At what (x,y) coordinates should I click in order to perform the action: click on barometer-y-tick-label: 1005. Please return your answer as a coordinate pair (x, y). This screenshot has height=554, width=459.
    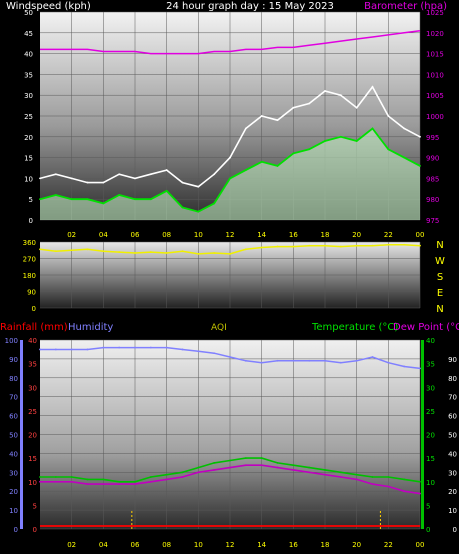
    Looking at the image, I should click on (435, 96).